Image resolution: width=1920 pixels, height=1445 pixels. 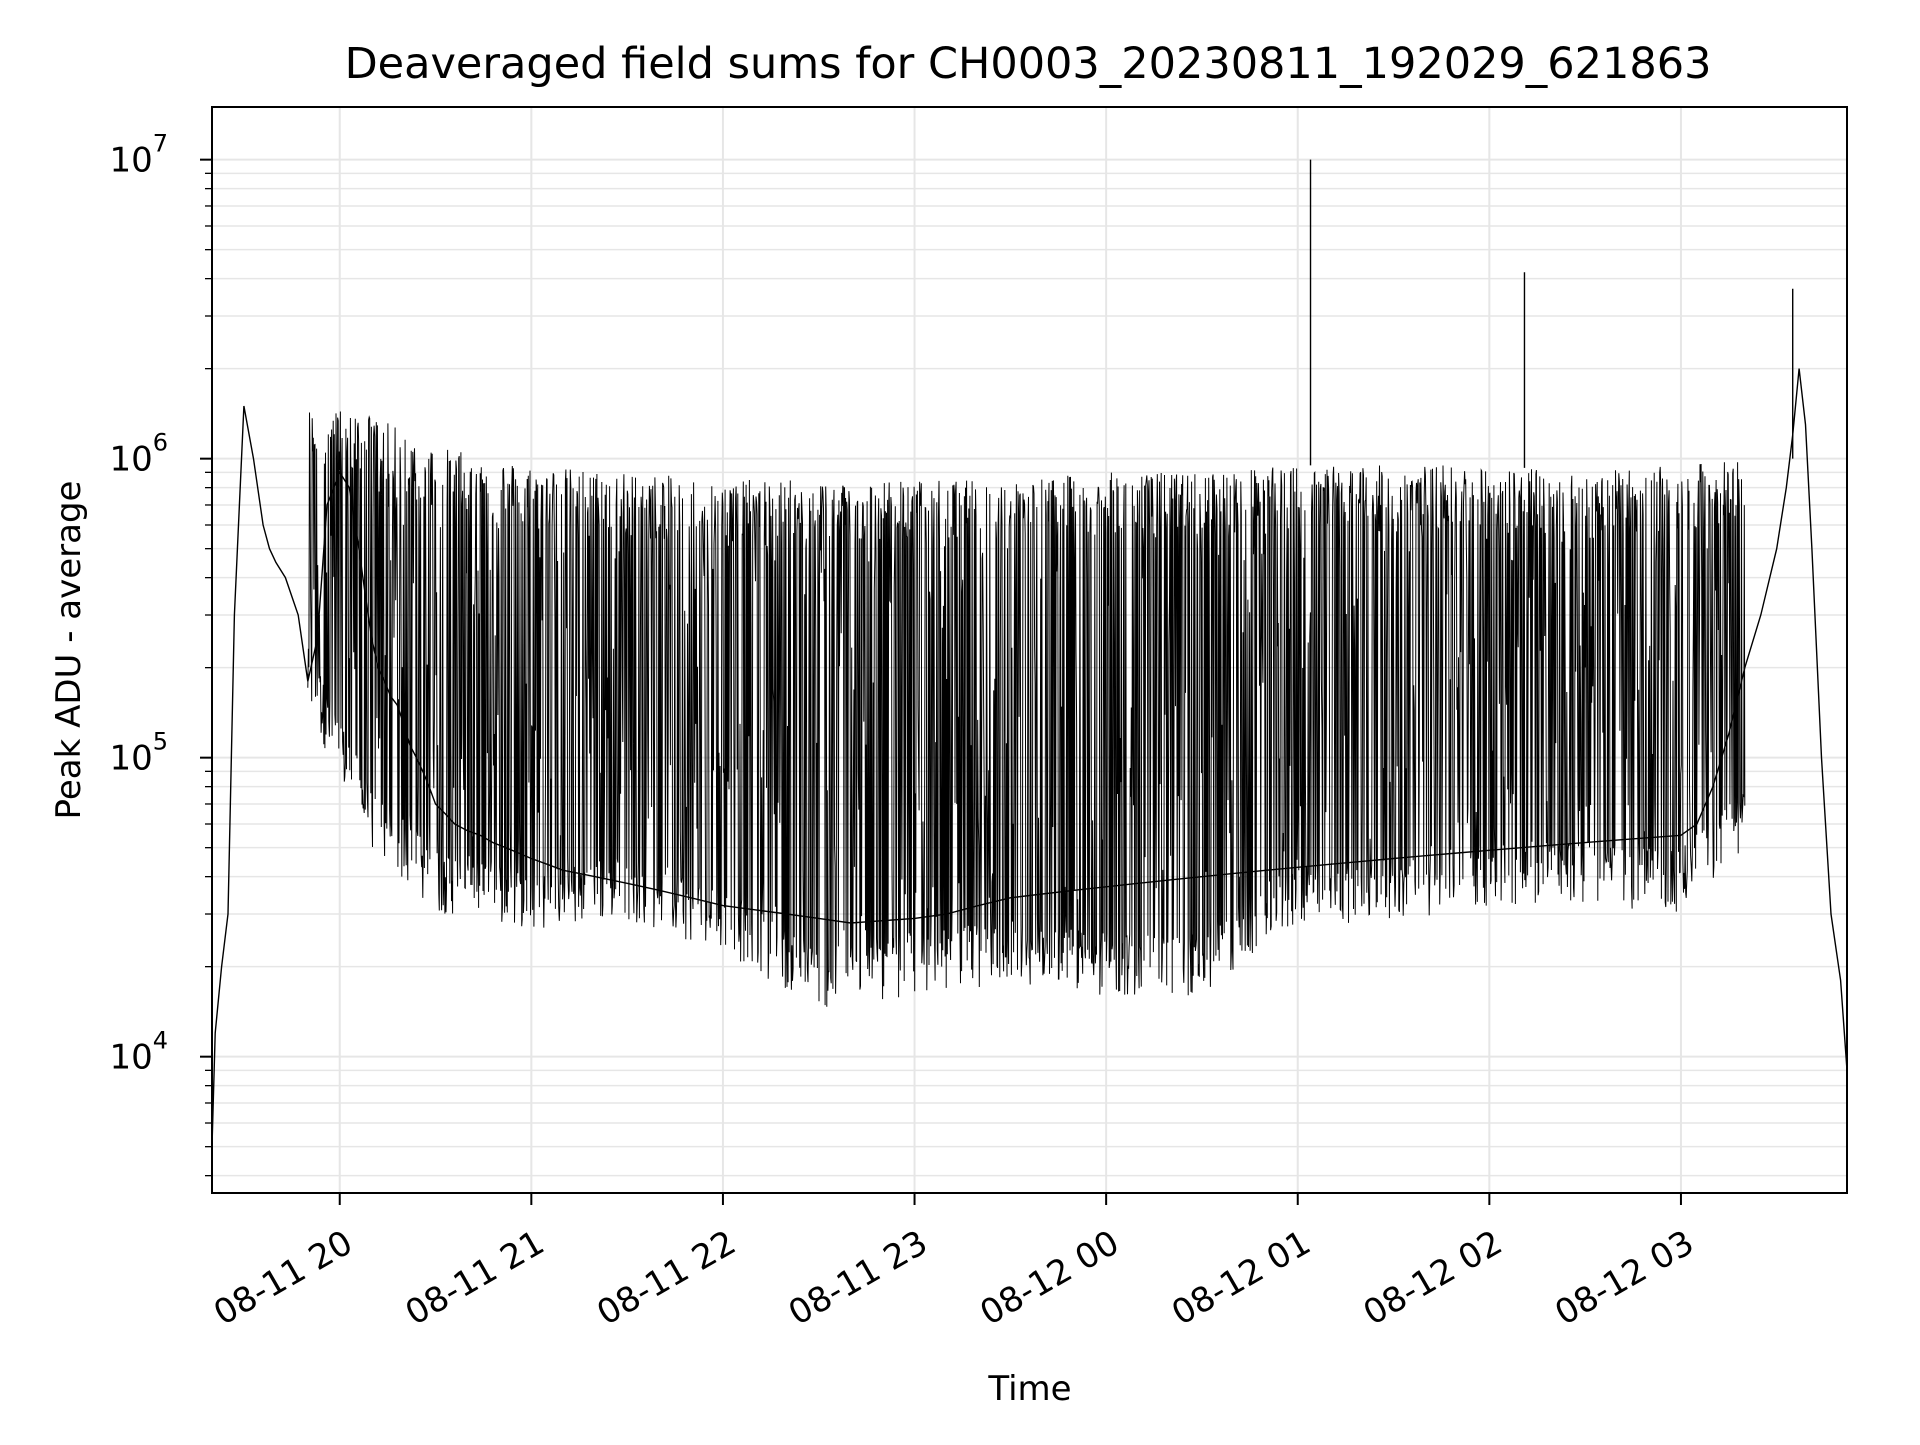 What do you see at coordinates (858, 1278) in the screenshot?
I see `x-tick-label: 08-11 23` at bounding box center [858, 1278].